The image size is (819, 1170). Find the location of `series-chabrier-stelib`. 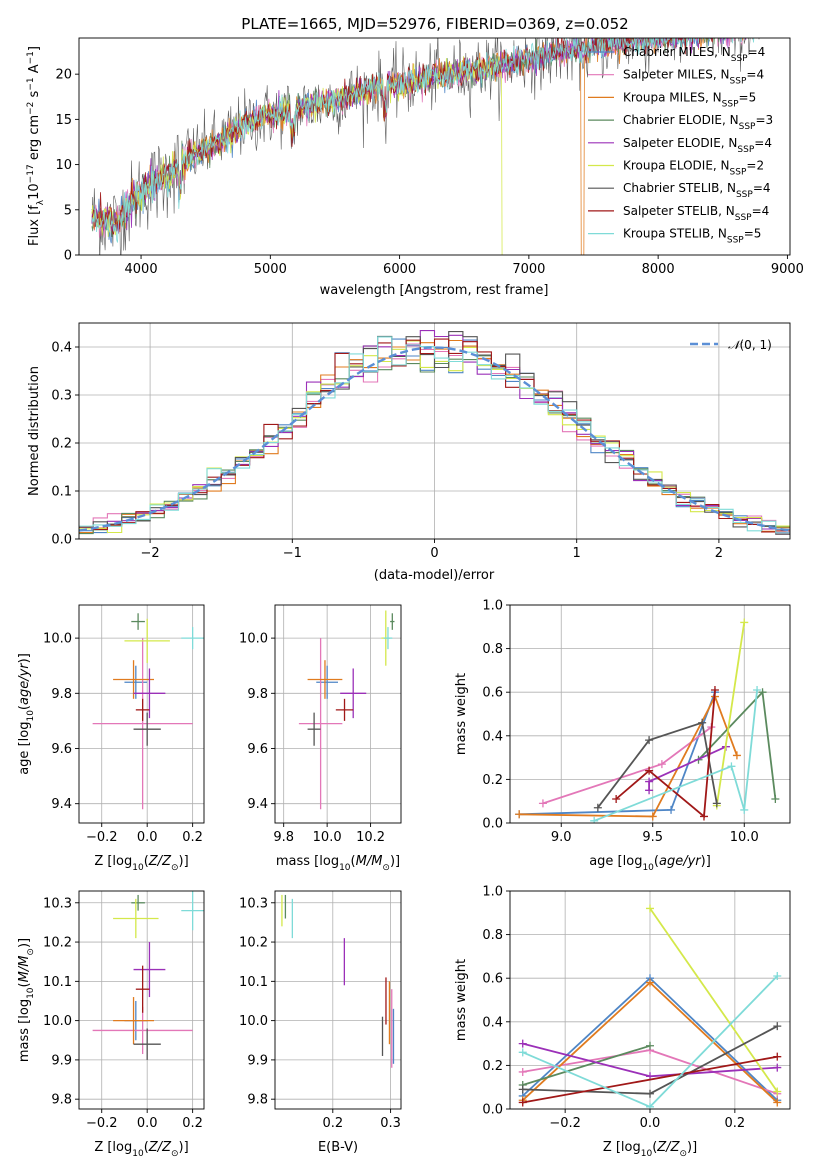

series-chabrier-stelib is located at coordinates (650, 1060).